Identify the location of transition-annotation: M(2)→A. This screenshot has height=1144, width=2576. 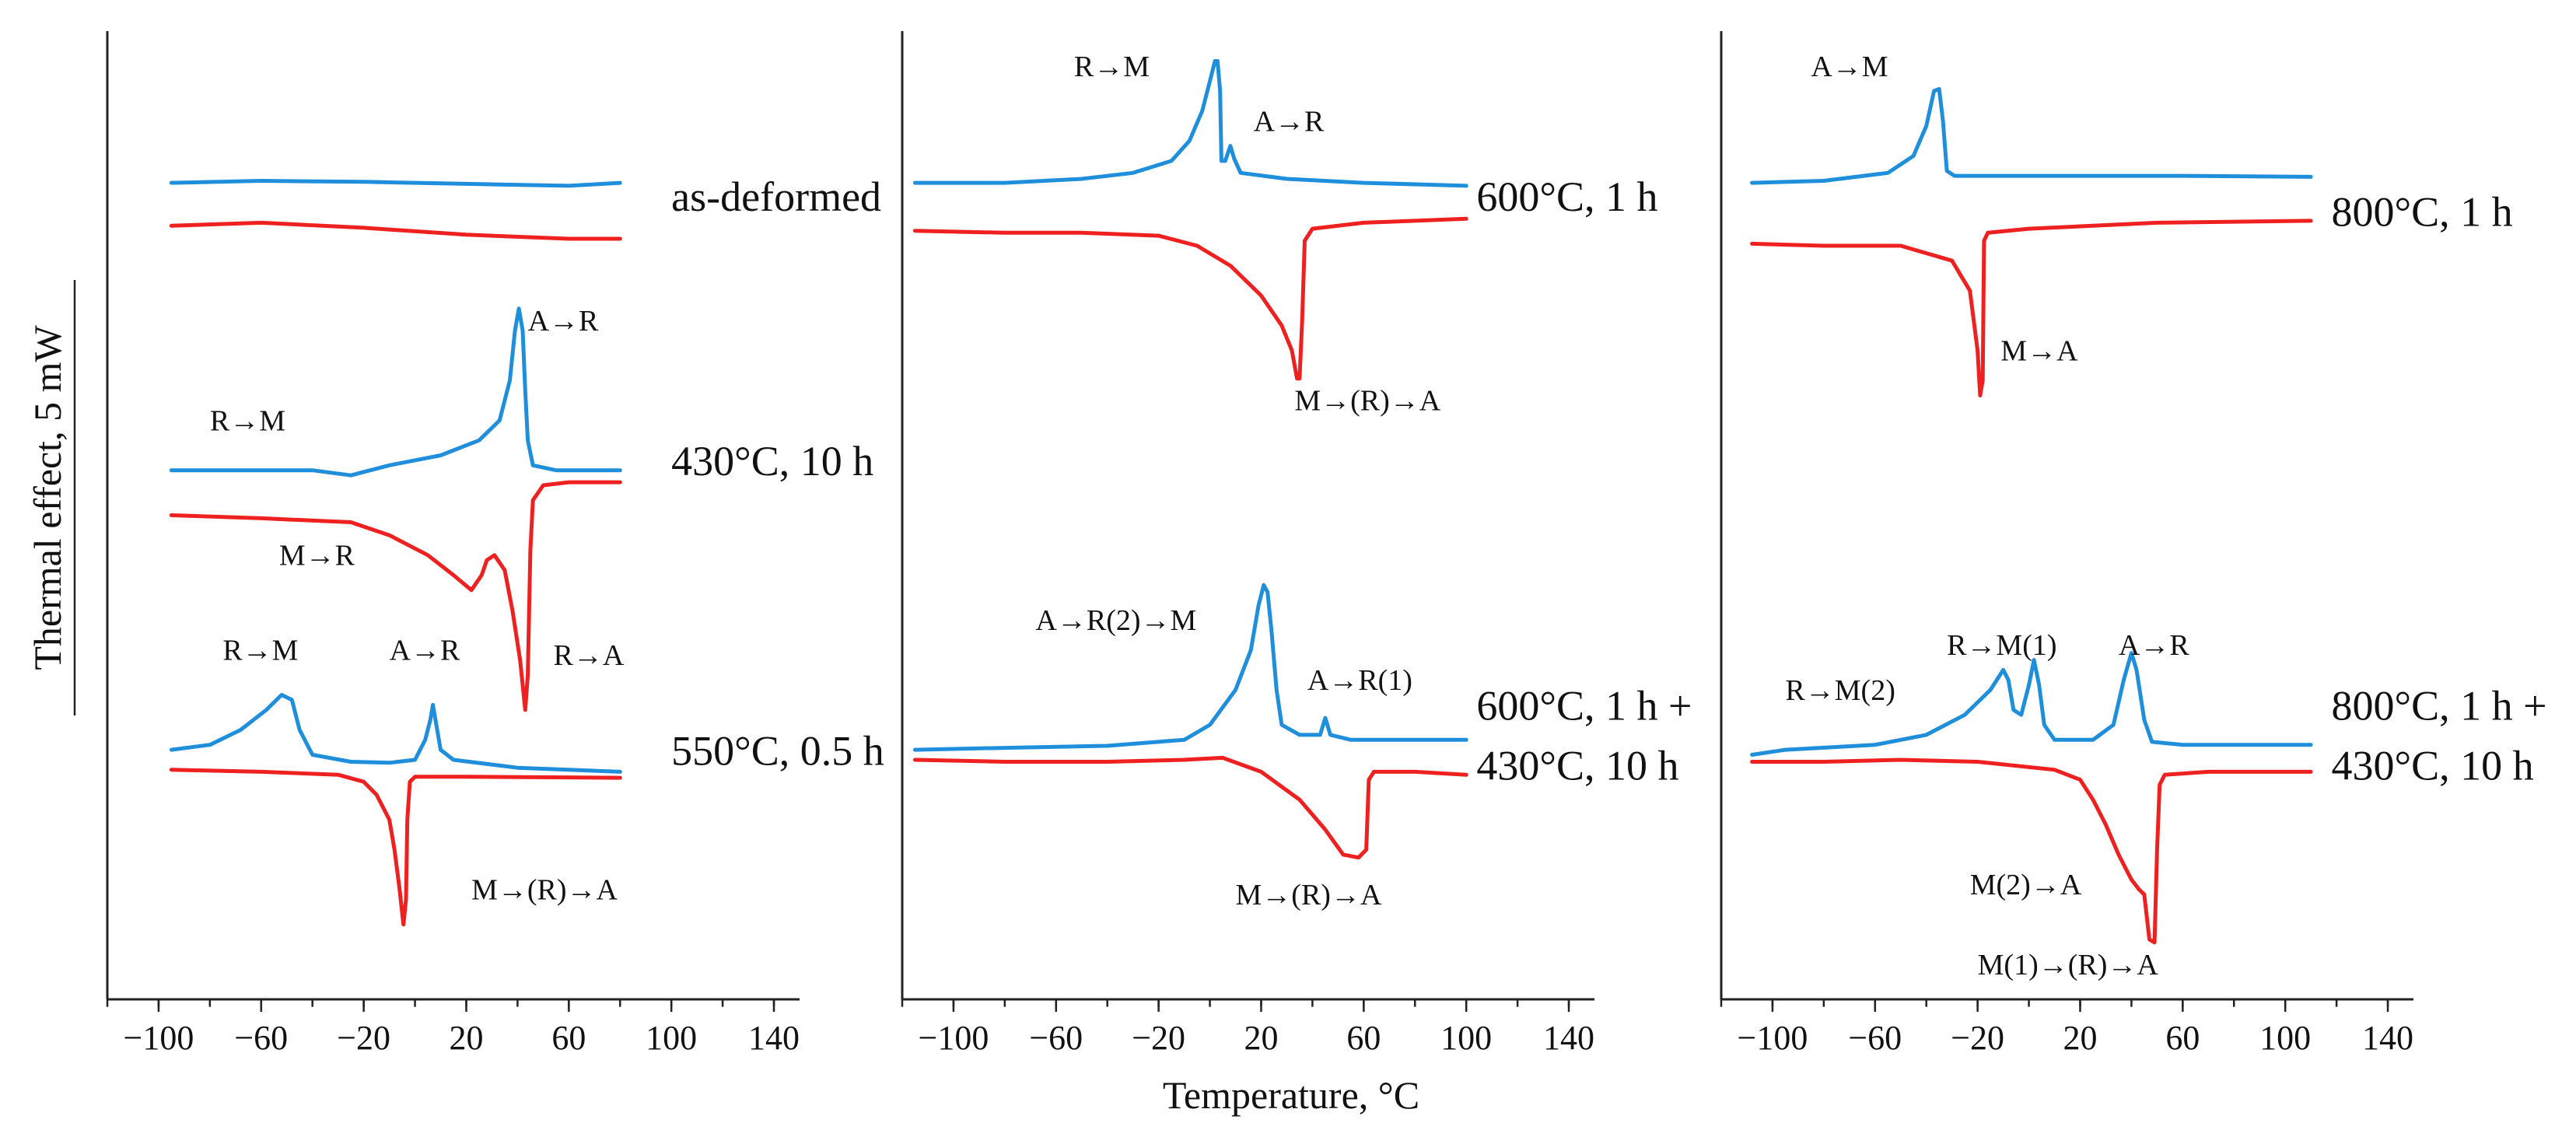
(2026, 885).